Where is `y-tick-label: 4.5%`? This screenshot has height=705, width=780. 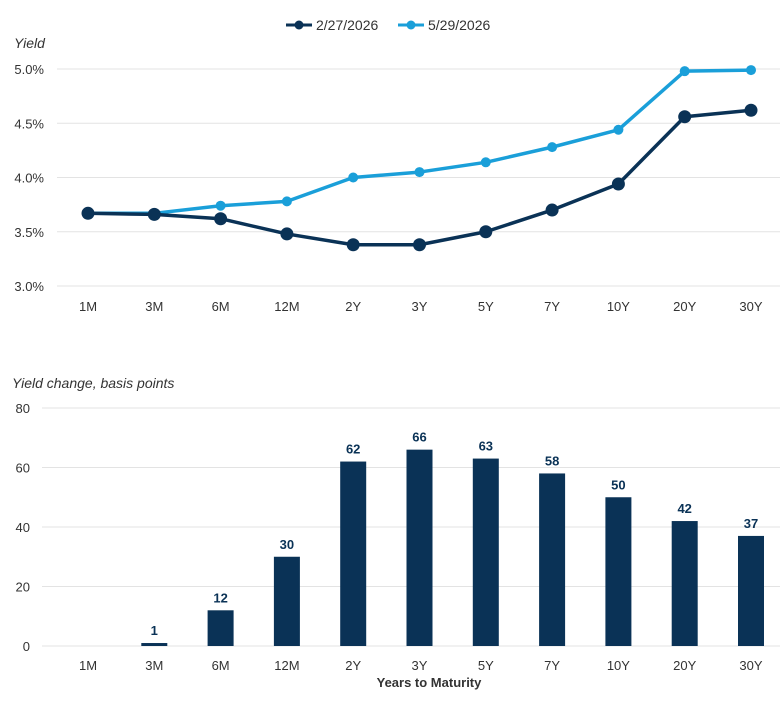
y-tick-label: 4.5% is located at coordinates (29, 123).